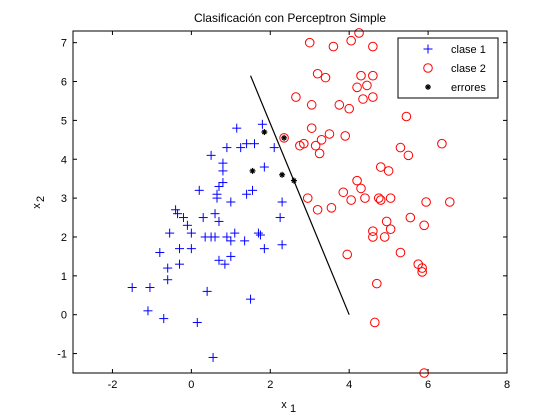 The image size is (560, 420). I want to click on y-tick-label: 1, so click(64, 277).